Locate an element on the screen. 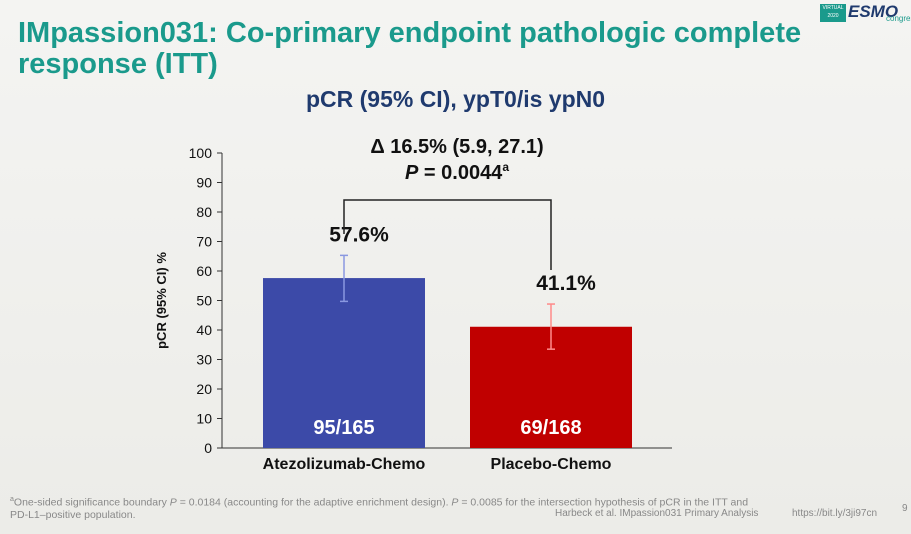 Image resolution: width=911 pixels, height=534 pixels. logo-text: 2020 is located at coordinates (833, 16).